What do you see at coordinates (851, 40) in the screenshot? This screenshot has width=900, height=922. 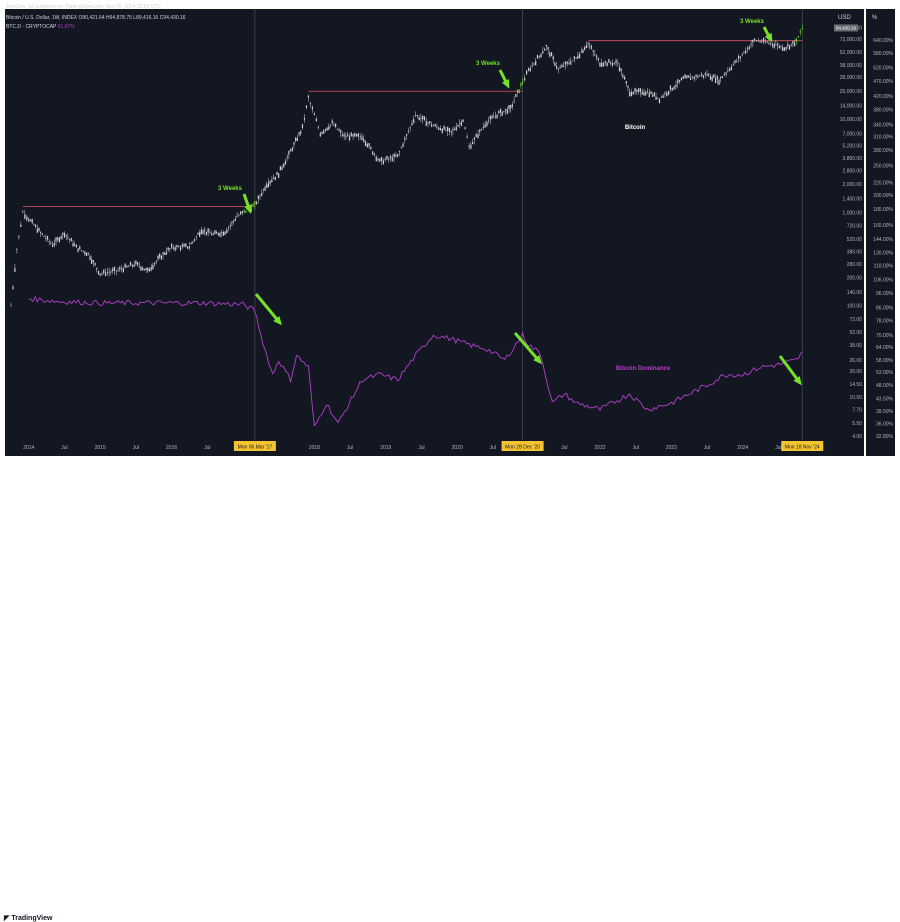 I see `price-axis-label: 72,000.00` at bounding box center [851, 40].